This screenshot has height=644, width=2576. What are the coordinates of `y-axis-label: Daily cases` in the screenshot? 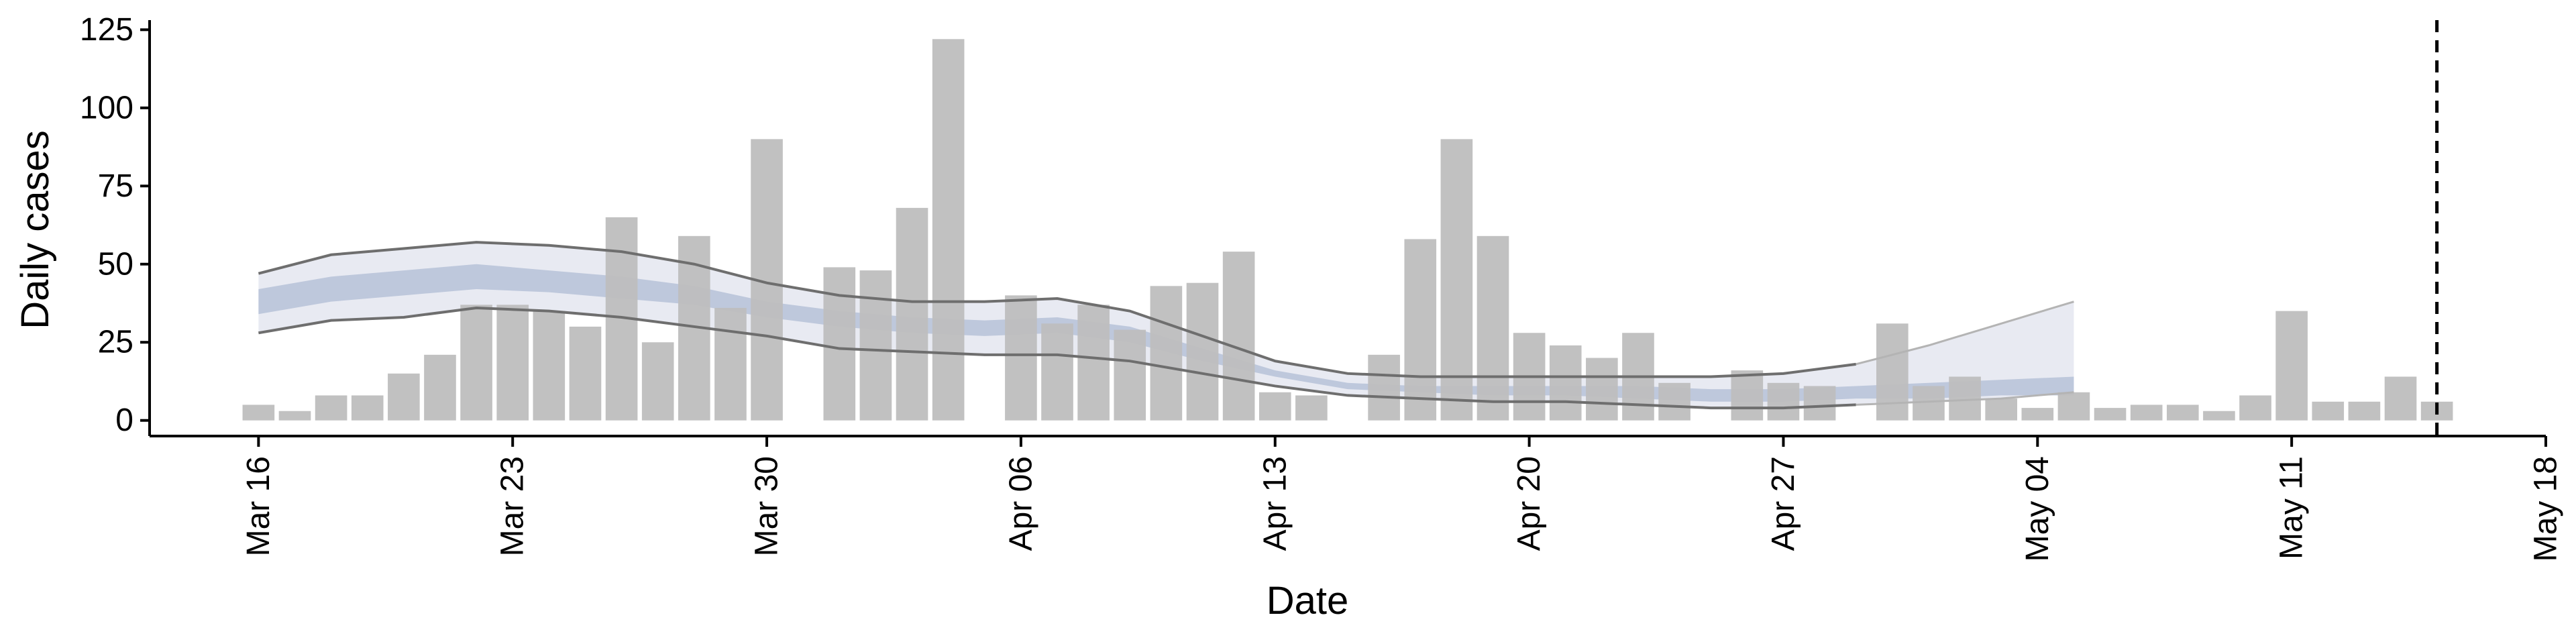 It's located at (35, 229).